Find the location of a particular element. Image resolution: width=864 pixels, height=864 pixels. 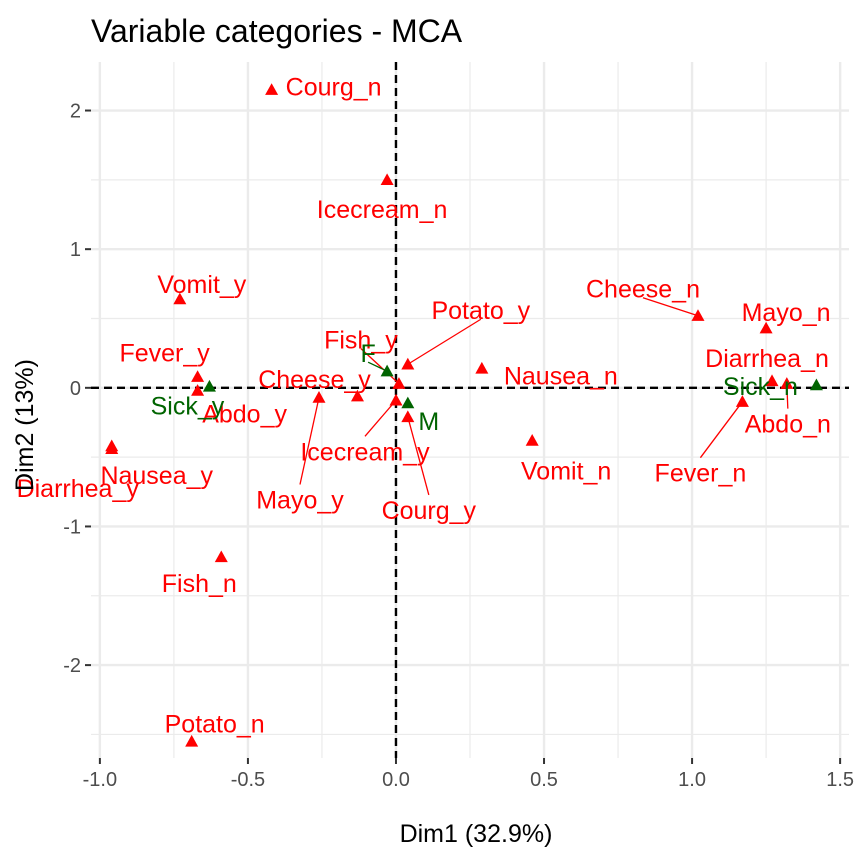

point-label-mayo-y: Mayo_y is located at coordinates (300, 501).